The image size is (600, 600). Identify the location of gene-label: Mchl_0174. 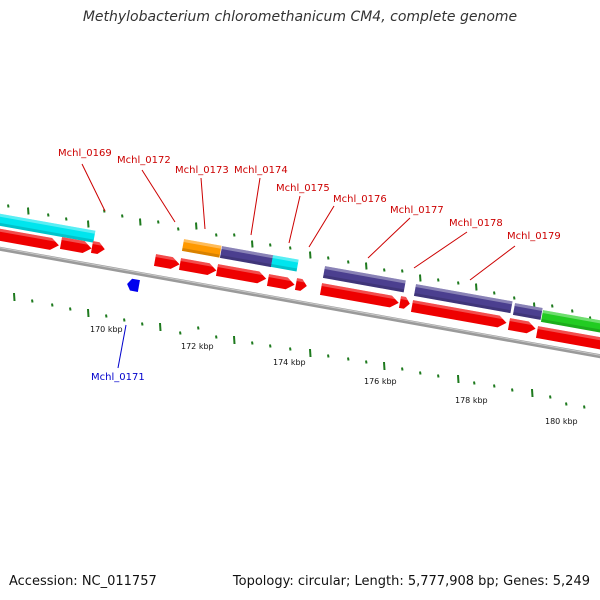
(261, 170).